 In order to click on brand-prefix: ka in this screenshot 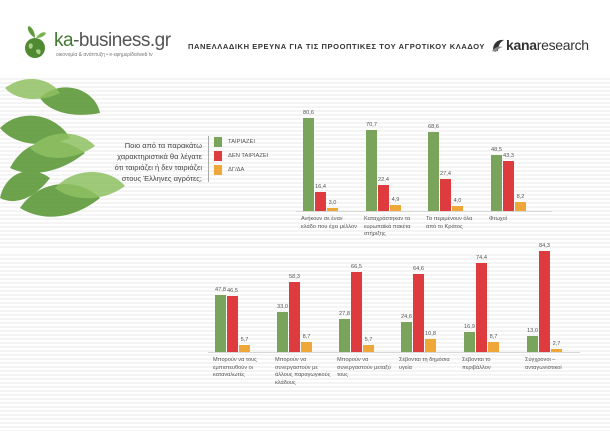, I will do `click(64, 40)`.